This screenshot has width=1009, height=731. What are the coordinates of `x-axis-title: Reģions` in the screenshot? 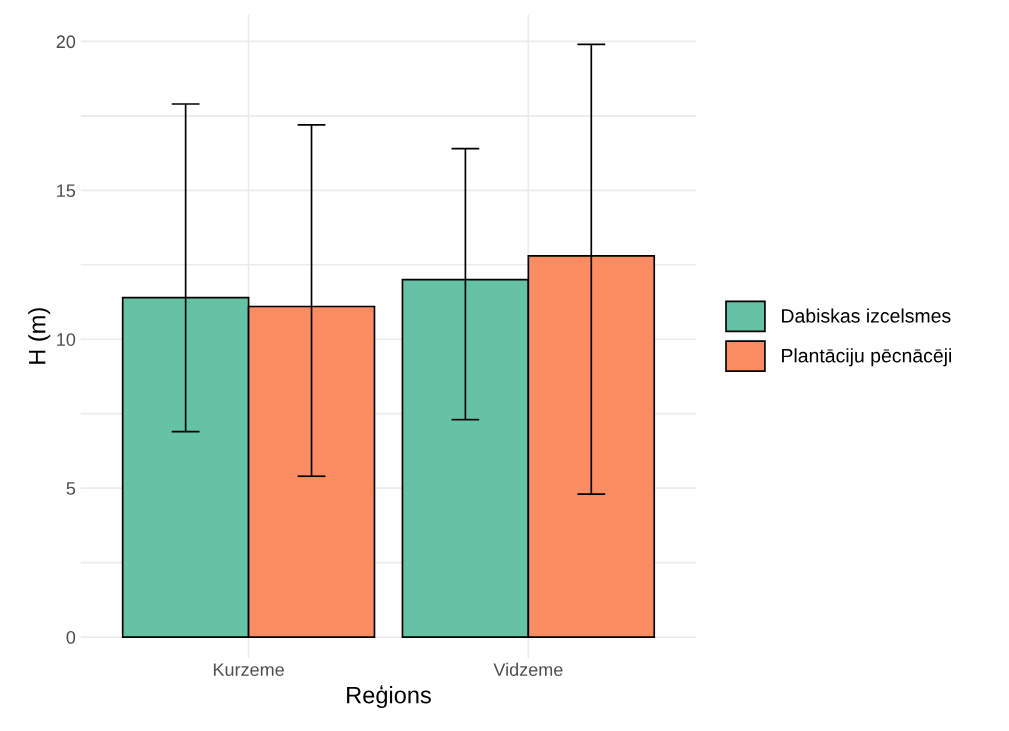 It's located at (389, 697).